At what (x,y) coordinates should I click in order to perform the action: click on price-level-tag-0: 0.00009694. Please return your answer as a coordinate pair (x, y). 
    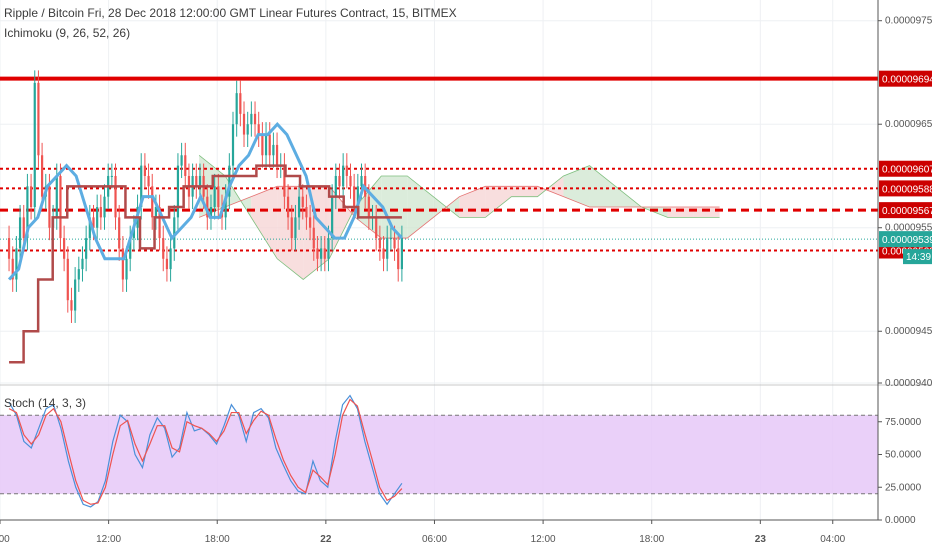
    Looking at the image, I should click on (907, 80).